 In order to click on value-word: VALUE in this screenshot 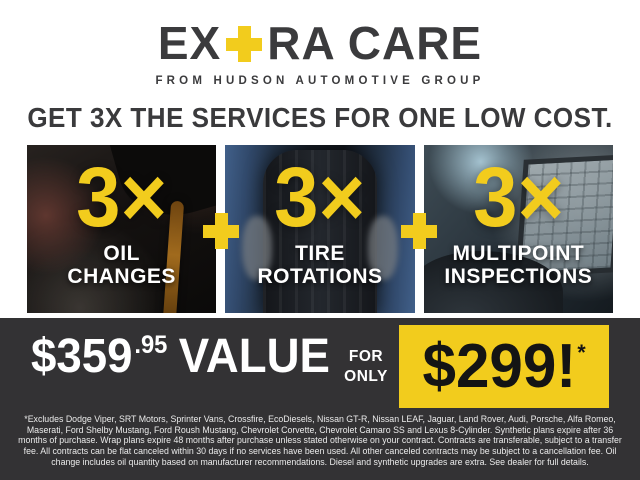, I will do `click(254, 356)`.